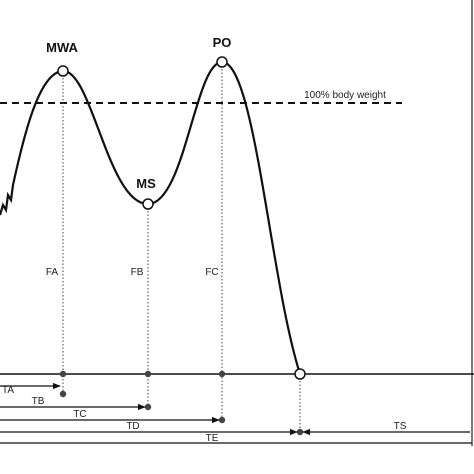 The image size is (474, 474). Describe the element at coordinates (222, 42) in the screenshot. I see `point-label: PO` at that location.